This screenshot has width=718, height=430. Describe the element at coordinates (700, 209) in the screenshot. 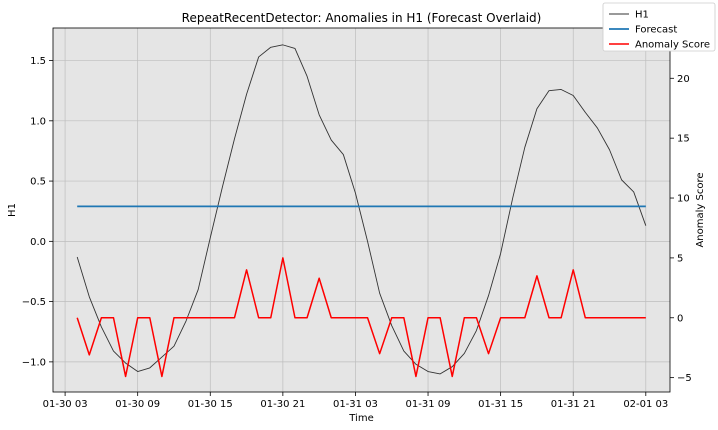

I see `y2-axis-label: Anomaly Score` at that location.